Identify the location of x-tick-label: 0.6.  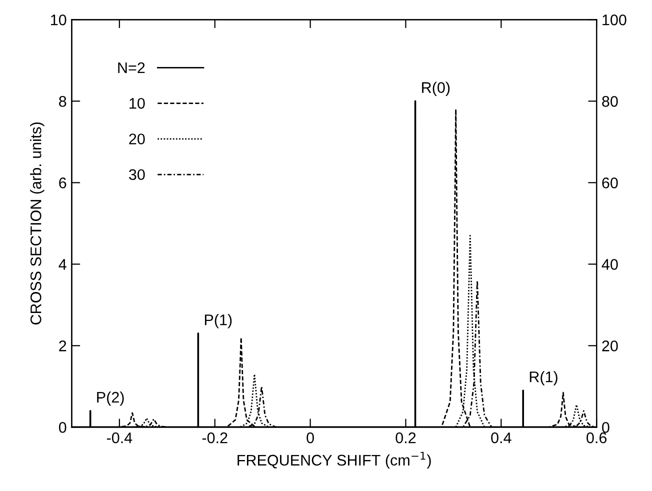
(596, 438).